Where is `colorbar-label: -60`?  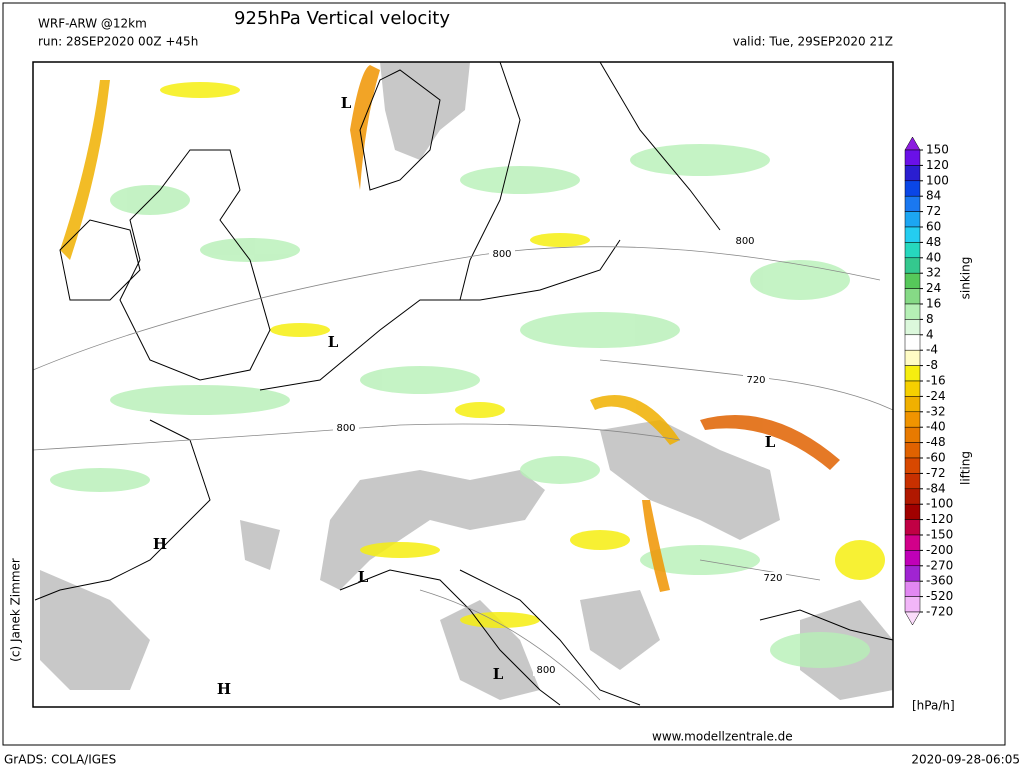
colorbar-label: -60 is located at coordinates (936, 458).